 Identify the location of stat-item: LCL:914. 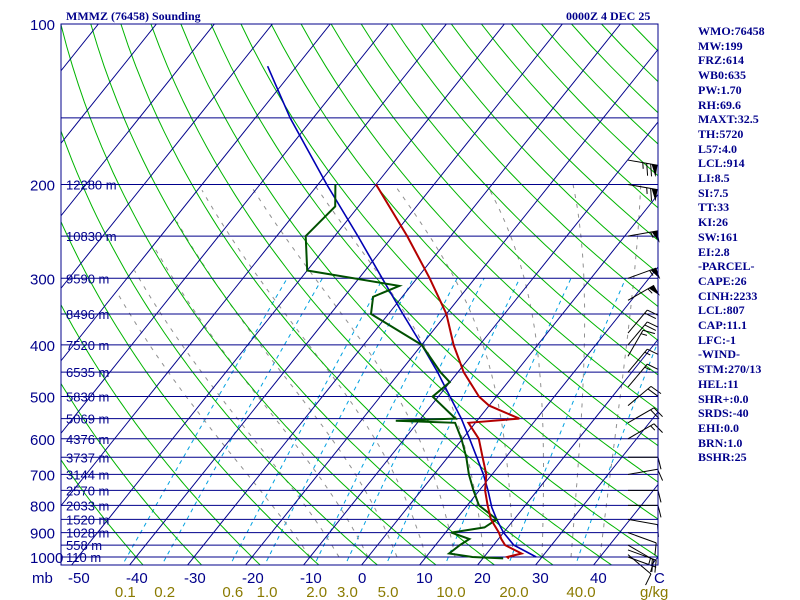
(721, 163).